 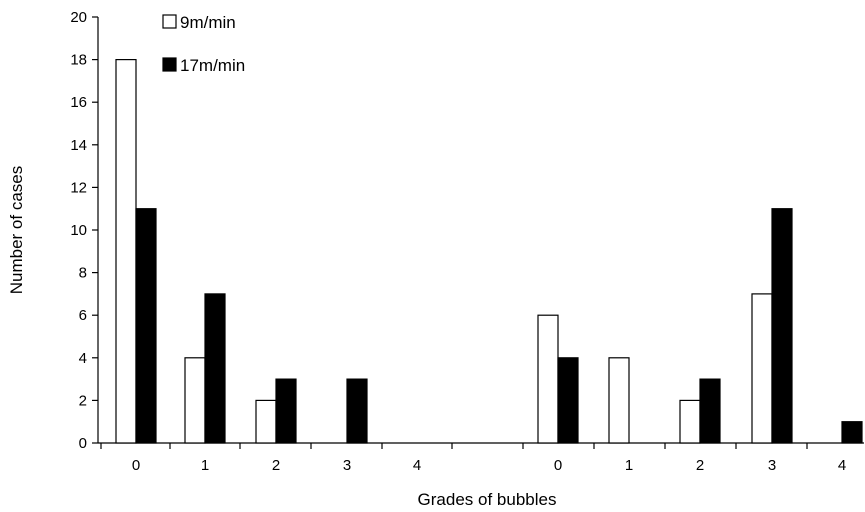 What do you see at coordinates (83, 443) in the screenshot?
I see `y-tick-label: 0` at bounding box center [83, 443].